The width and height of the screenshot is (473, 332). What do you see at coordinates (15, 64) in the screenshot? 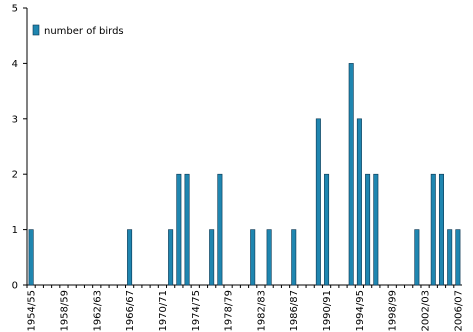
I see `y-tick-label: 4` at bounding box center [15, 64].